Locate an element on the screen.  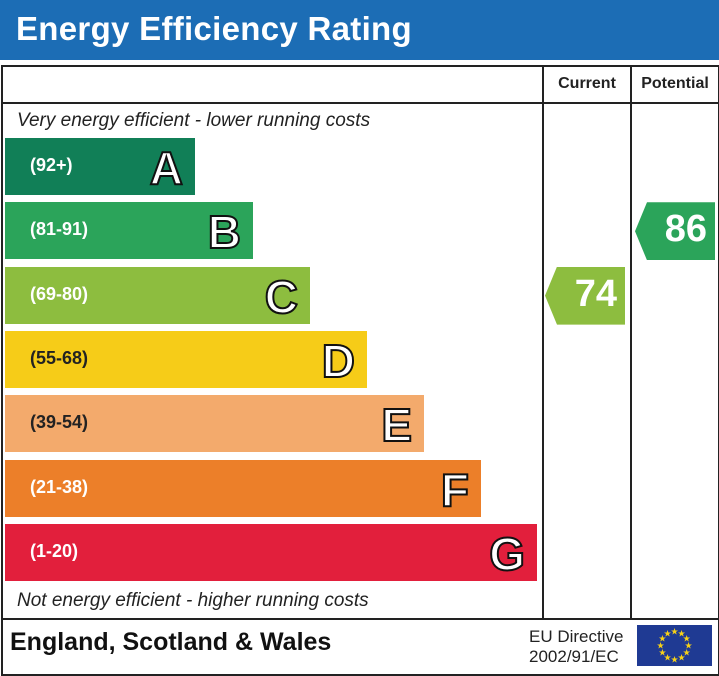
band-bar-d: (55-68) D is located at coordinates (186, 359).